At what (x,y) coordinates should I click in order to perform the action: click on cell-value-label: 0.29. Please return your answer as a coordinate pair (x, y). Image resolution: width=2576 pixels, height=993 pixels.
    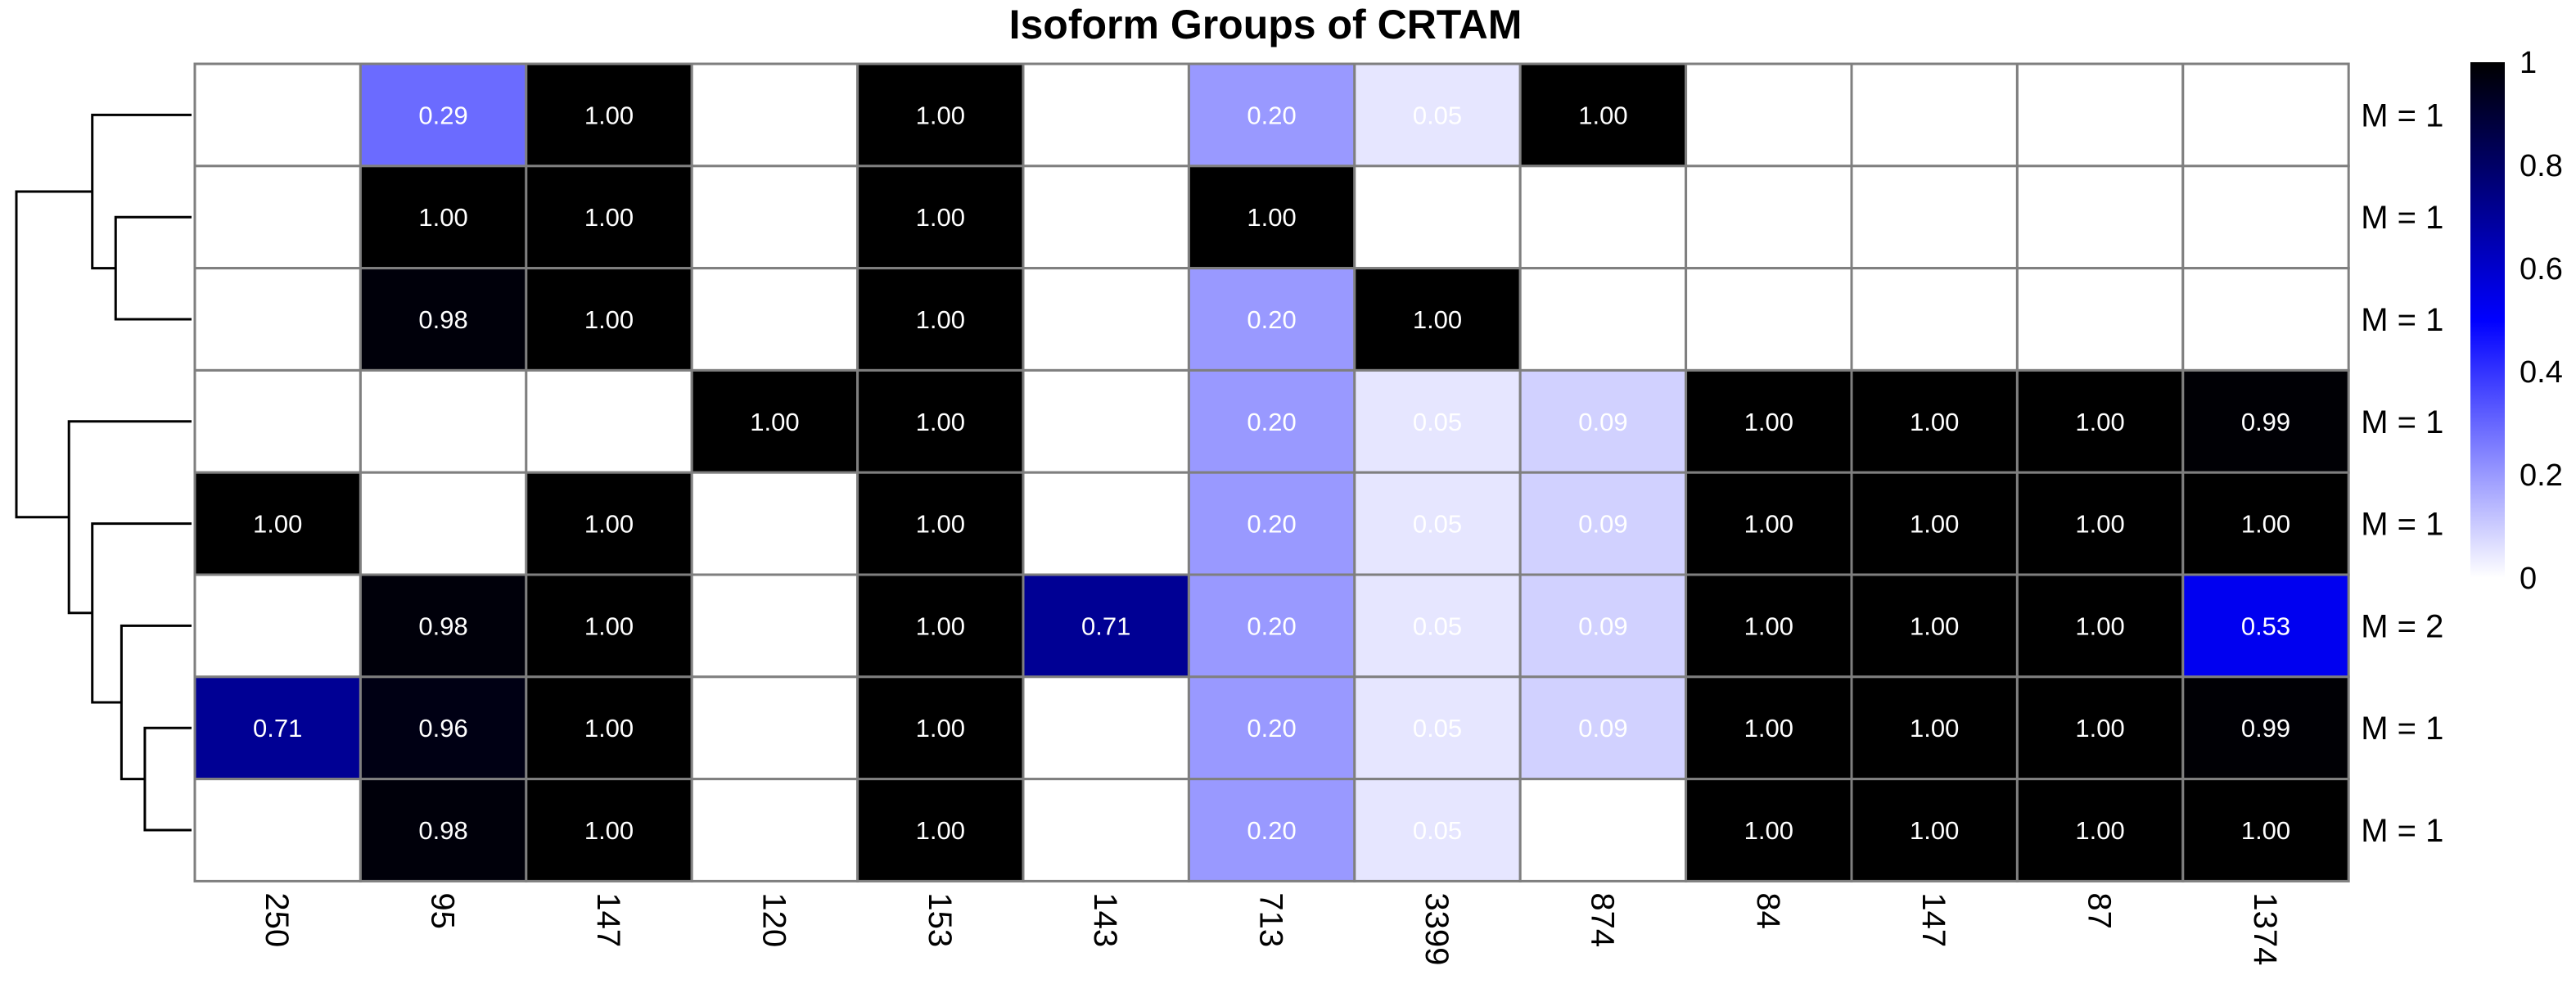
    Looking at the image, I should click on (442, 115).